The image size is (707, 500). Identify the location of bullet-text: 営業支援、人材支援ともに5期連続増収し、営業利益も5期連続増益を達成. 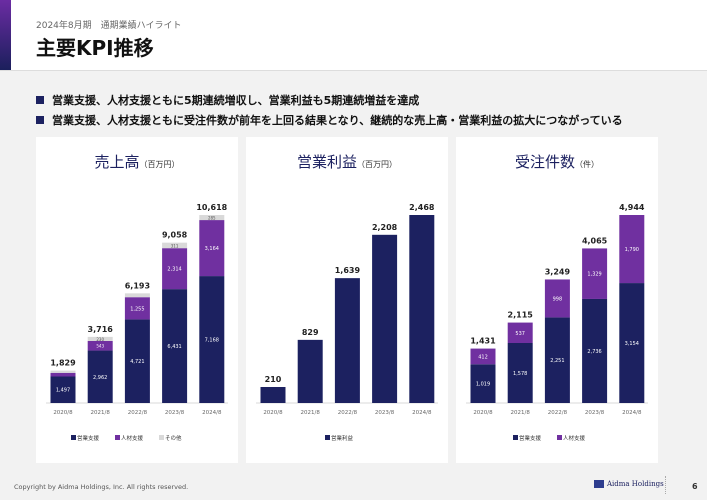
(236, 100).